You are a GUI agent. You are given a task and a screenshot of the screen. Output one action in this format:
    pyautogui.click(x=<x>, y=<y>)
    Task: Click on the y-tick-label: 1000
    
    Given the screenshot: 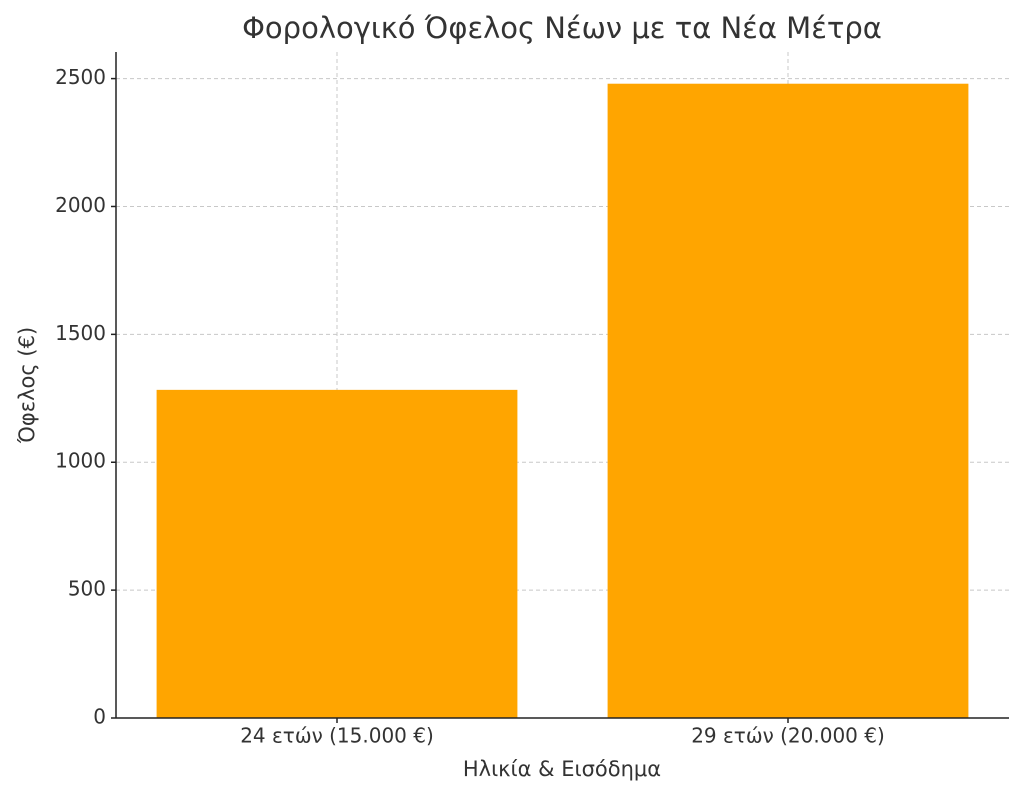 What is the action you would take?
    pyautogui.click(x=80, y=461)
    